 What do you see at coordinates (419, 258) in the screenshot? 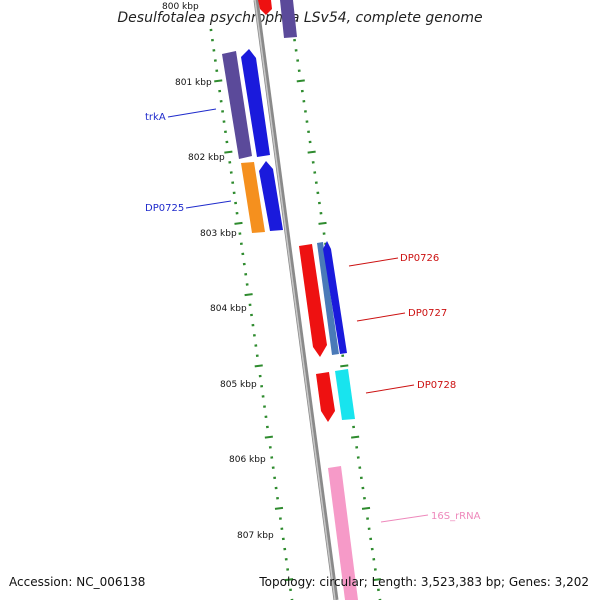
I see `gene-label-DP0726: DP0726` at bounding box center [419, 258].